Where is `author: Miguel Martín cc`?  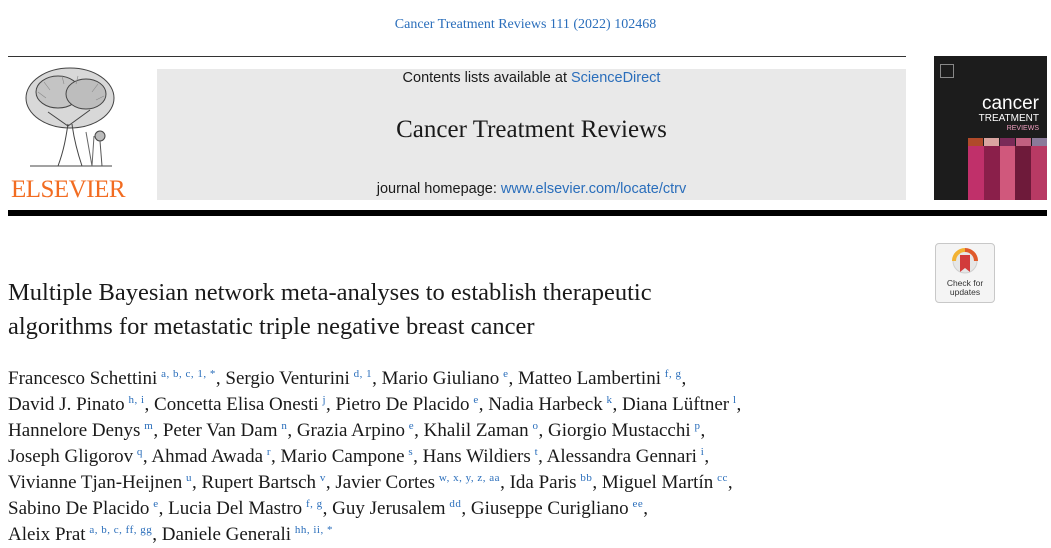
author: Miguel Martín cc is located at coordinates (665, 482).